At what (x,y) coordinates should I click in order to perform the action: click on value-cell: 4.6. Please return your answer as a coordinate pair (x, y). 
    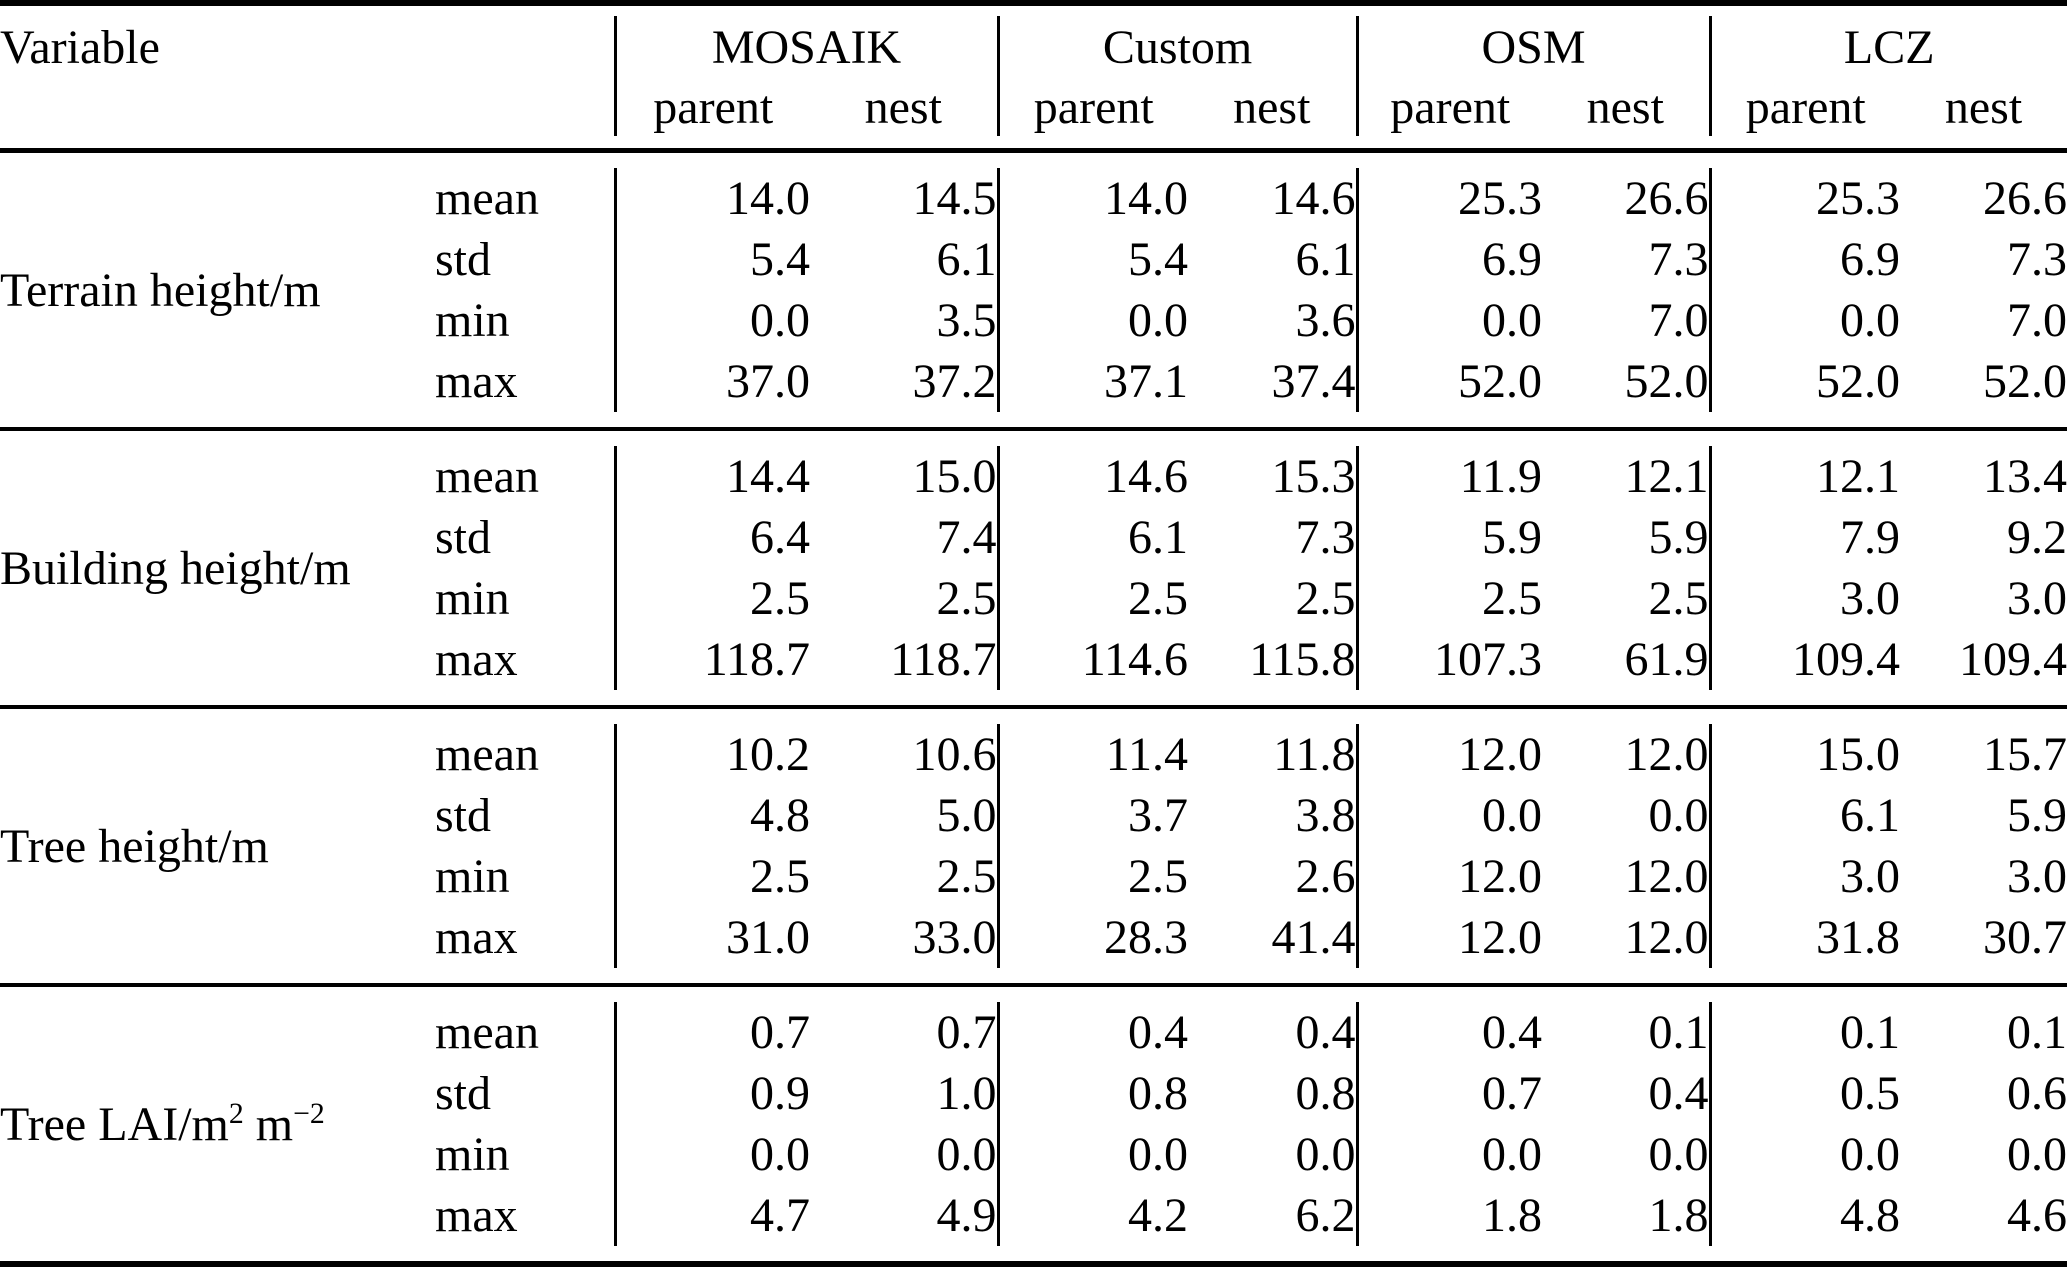
    Looking at the image, I should click on (2037, 1215).